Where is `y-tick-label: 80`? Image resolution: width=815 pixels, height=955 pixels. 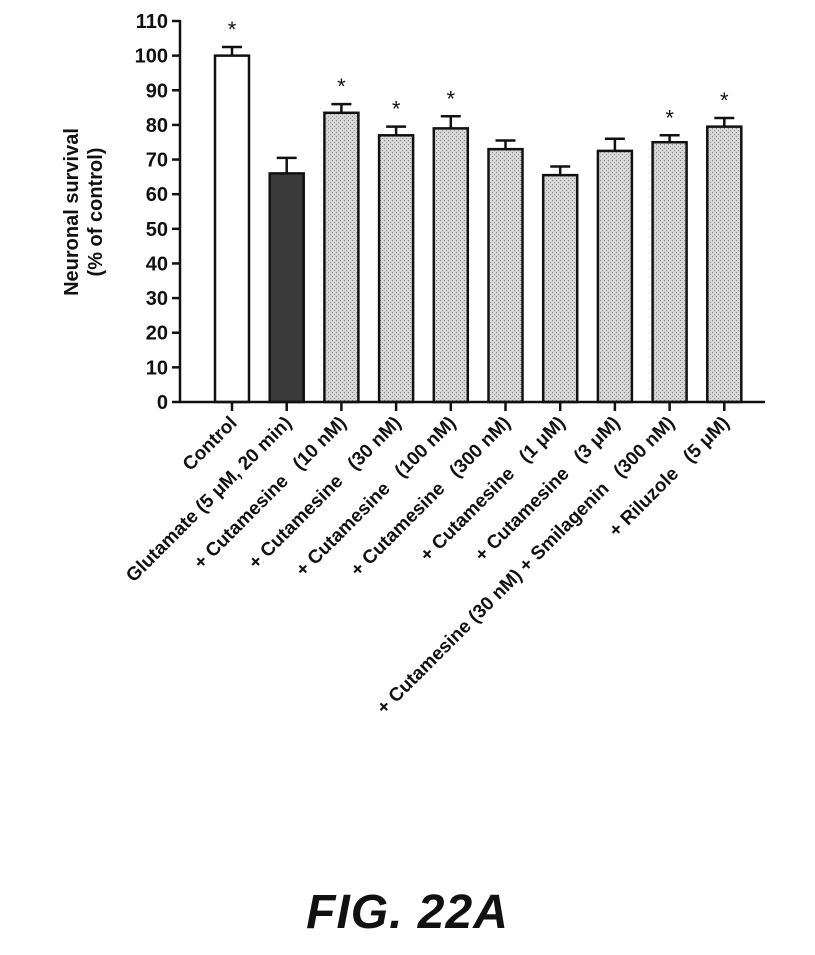
y-tick-label: 80 is located at coordinates (157, 126).